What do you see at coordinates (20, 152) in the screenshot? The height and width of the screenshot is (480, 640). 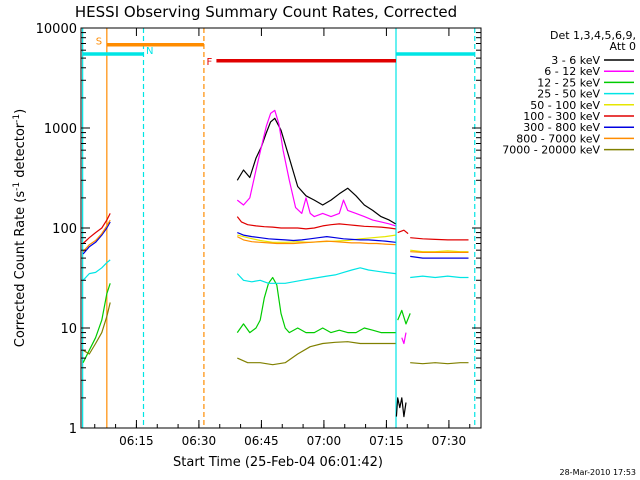 I see `y-axis-label-mid: detector` at bounding box center [20, 152].